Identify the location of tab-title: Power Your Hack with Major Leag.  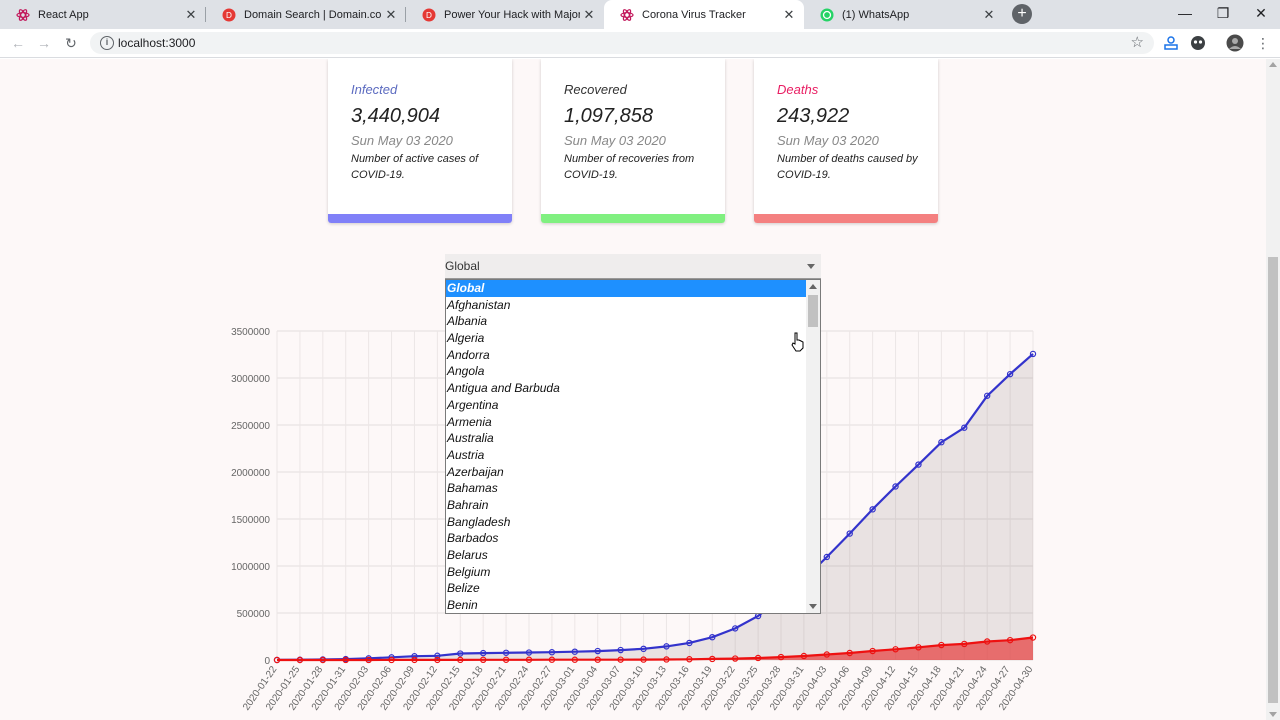
(512, 14).